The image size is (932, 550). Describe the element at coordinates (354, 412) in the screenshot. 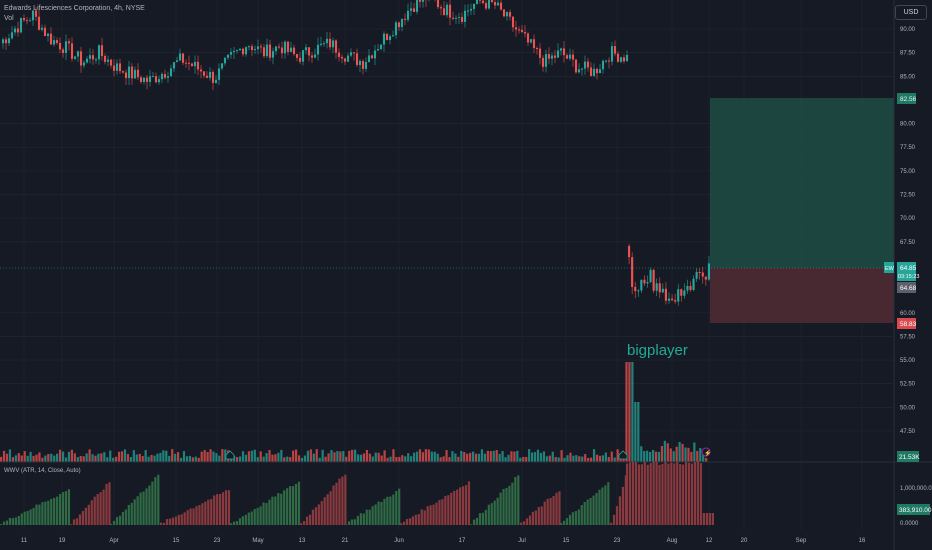

I see `volume-bars` at that location.